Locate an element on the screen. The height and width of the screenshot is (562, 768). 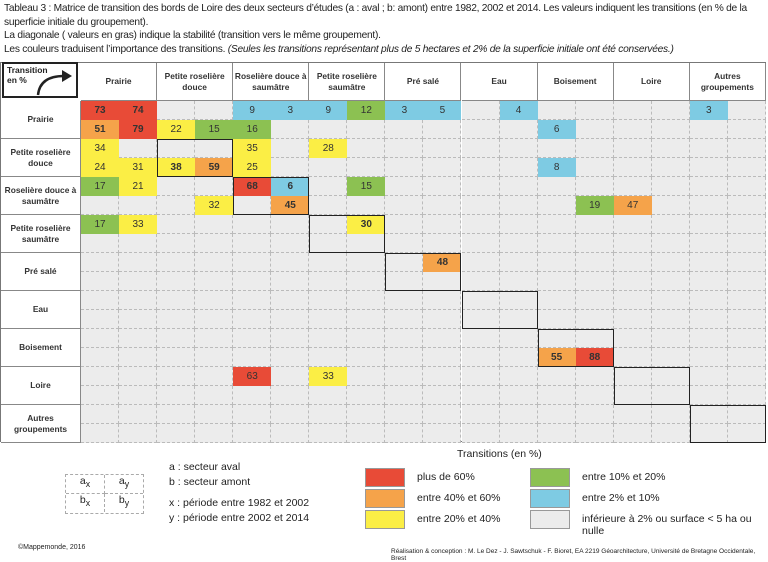
matrix-value: 9 is located at coordinates (328, 110).